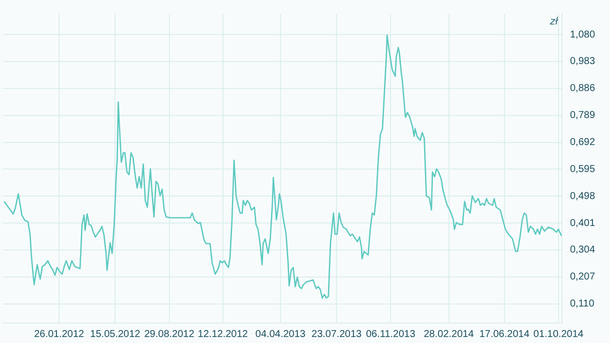 The width and height of the screenshot is (610, 343). Describe the element at coordinates (583, 142) in the screenshot. I see `y-tick-label: 0,692` at that location.